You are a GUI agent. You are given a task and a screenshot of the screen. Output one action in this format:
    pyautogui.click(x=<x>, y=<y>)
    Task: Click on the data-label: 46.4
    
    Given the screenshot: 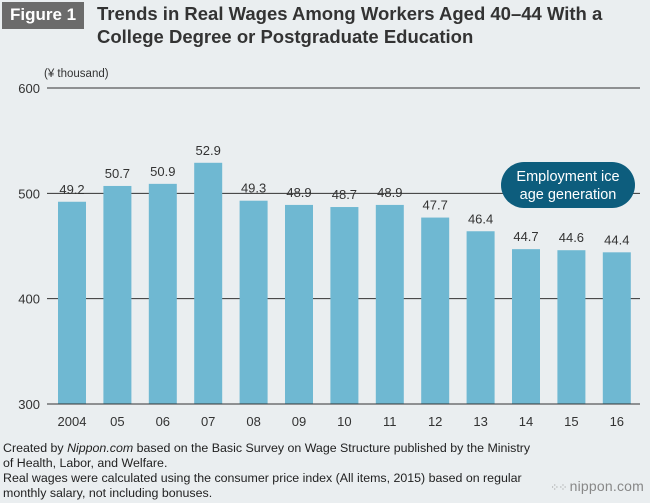 What is the action you would take?
    pyautogui.click(x=480, y=218)
    